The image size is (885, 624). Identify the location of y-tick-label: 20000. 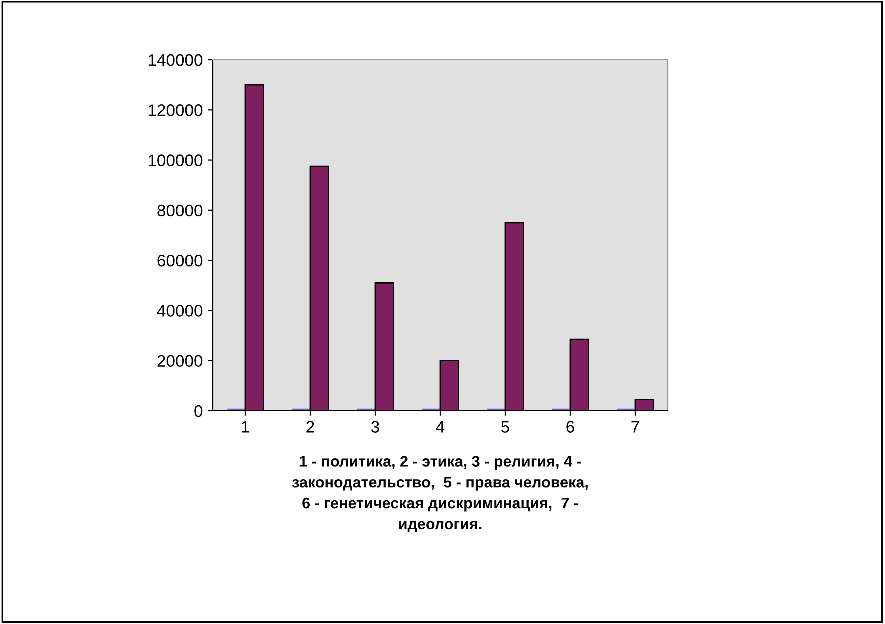
(180, 361).